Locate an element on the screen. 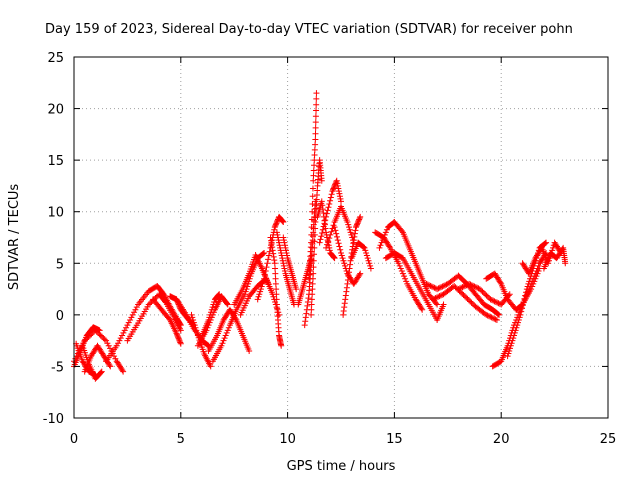 The width and height of the screenshot is (640, 480). x-tick-label: 5 is located at coordinates (181, 439).